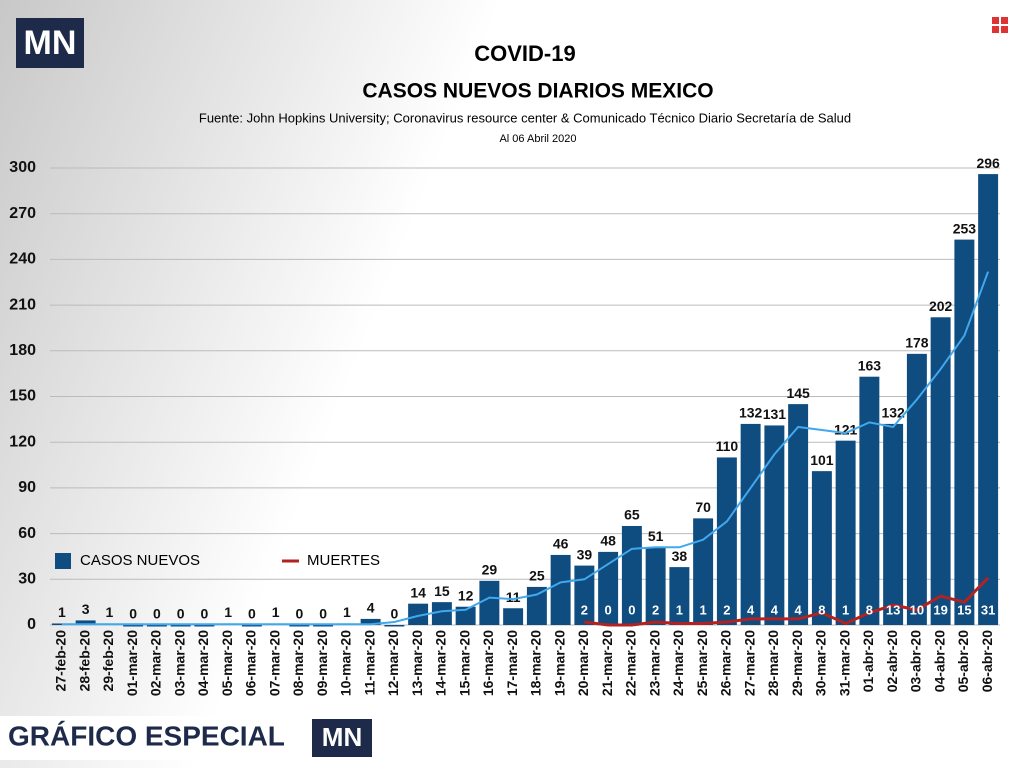 The height and width of the screenshot is (768, 1024). I want to click on y-tick-label: 210, so click(22, 304).